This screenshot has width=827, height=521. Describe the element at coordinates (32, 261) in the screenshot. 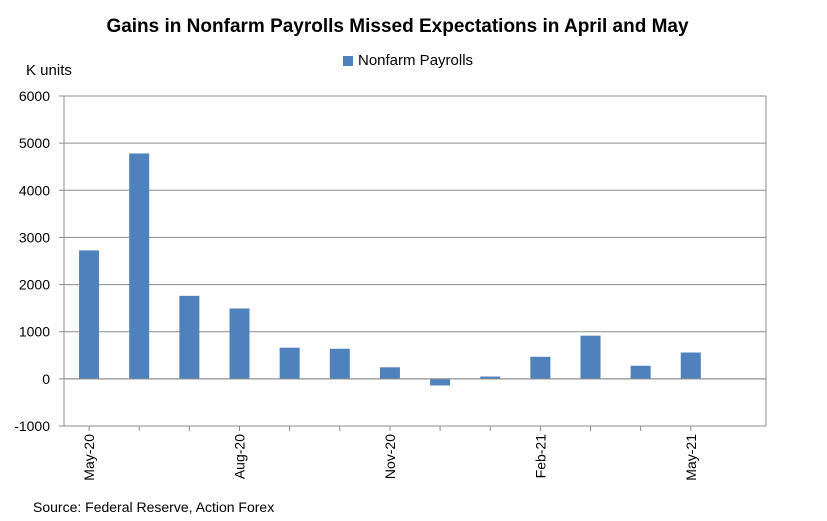

I see `y-tick-labels: 6000 5000 4000 3000 2000 1000 0 -1000` at that location.